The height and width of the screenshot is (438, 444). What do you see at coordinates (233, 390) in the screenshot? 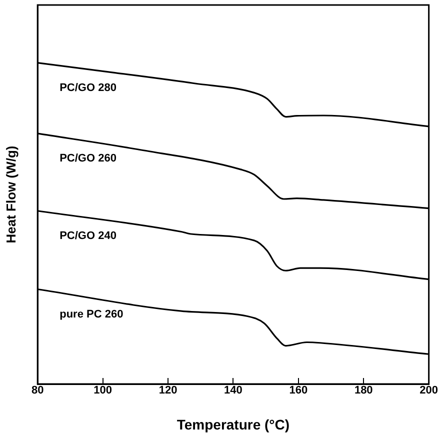
I see `x-tick-label: 140` at bounding box center [233, 390].